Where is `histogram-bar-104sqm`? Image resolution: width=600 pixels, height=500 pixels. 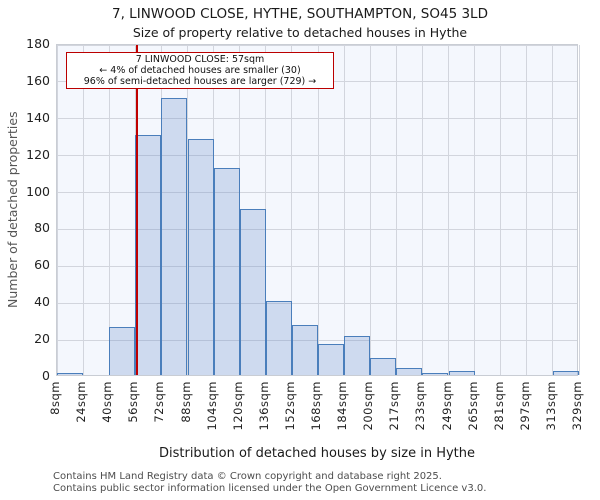
histogram-bar-104sqm is located at coordinates (226, 271).